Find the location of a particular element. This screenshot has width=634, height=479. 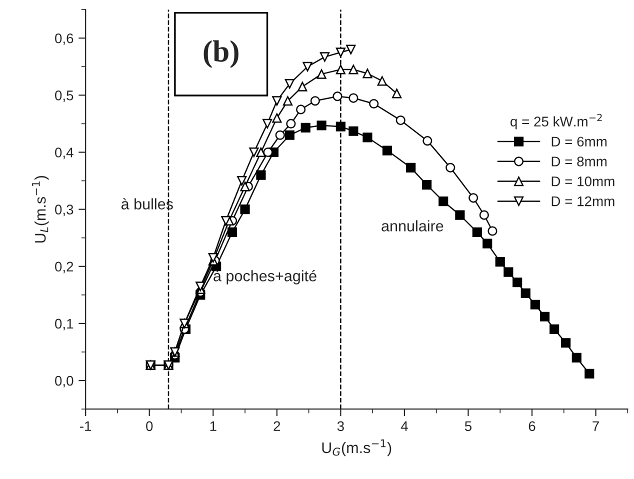

y-tick-label: 0,2 is located at coordinates (64, 268).